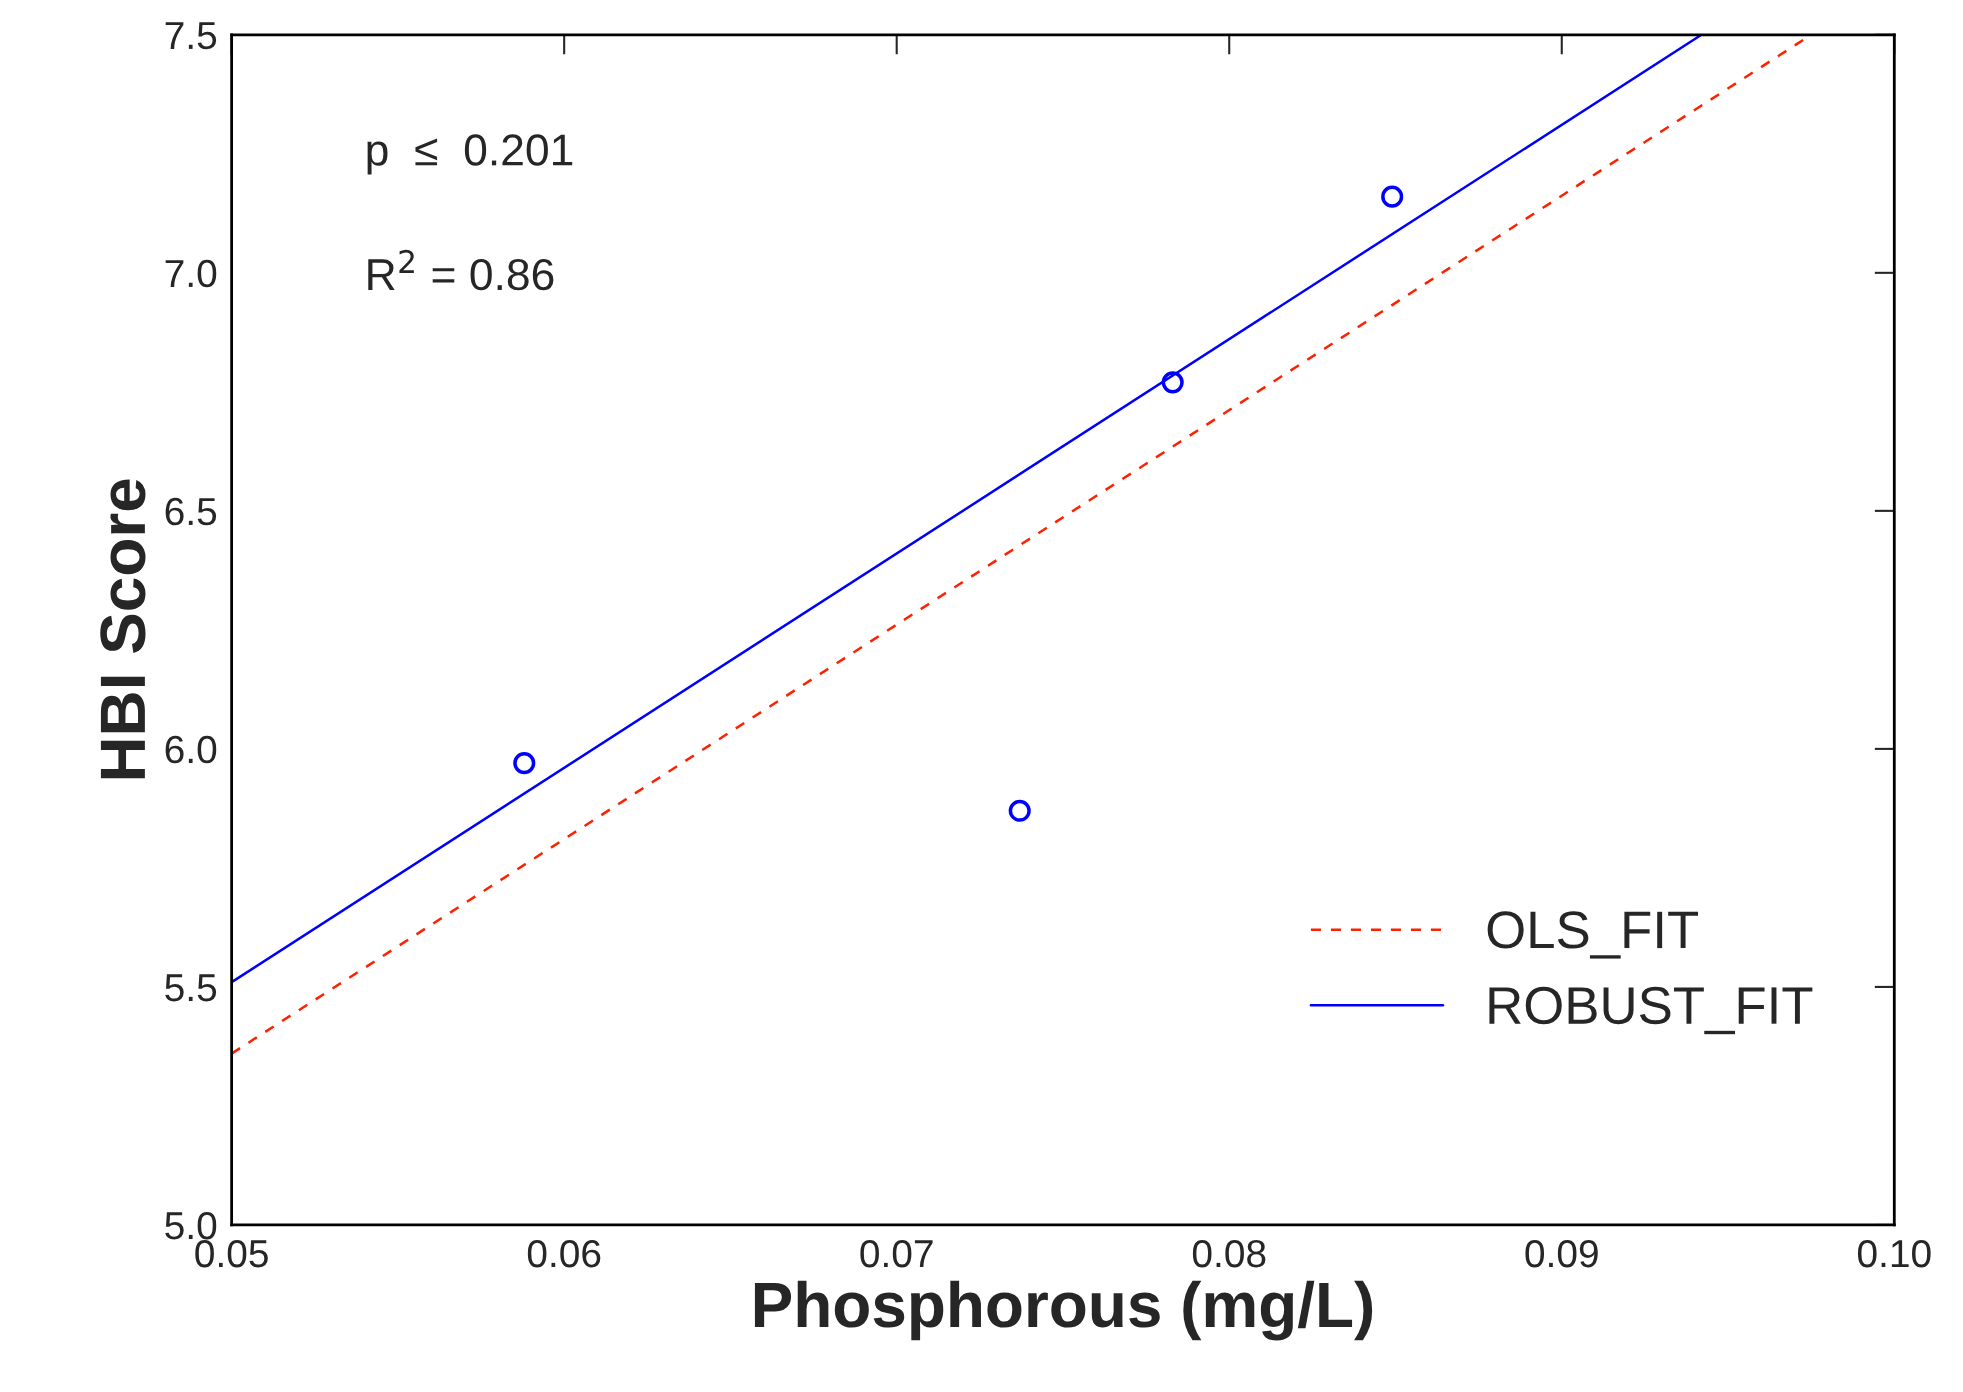  What do you see at coordinates (191, 36) in the screenshot?
I see `y-tick-label: 7.5` at bounding box center [191, 36].